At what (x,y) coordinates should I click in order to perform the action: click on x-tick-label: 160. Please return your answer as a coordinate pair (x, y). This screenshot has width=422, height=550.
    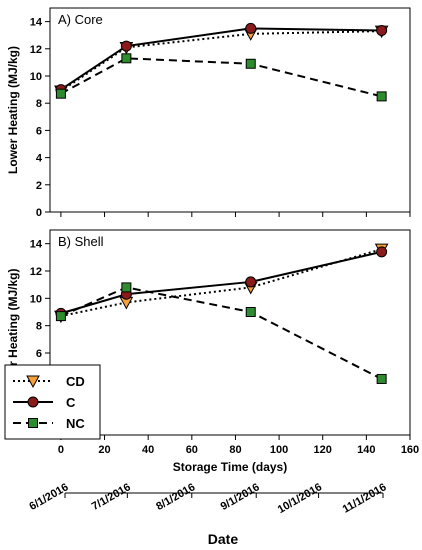
    Looking at the image, I should click on (410, 450).